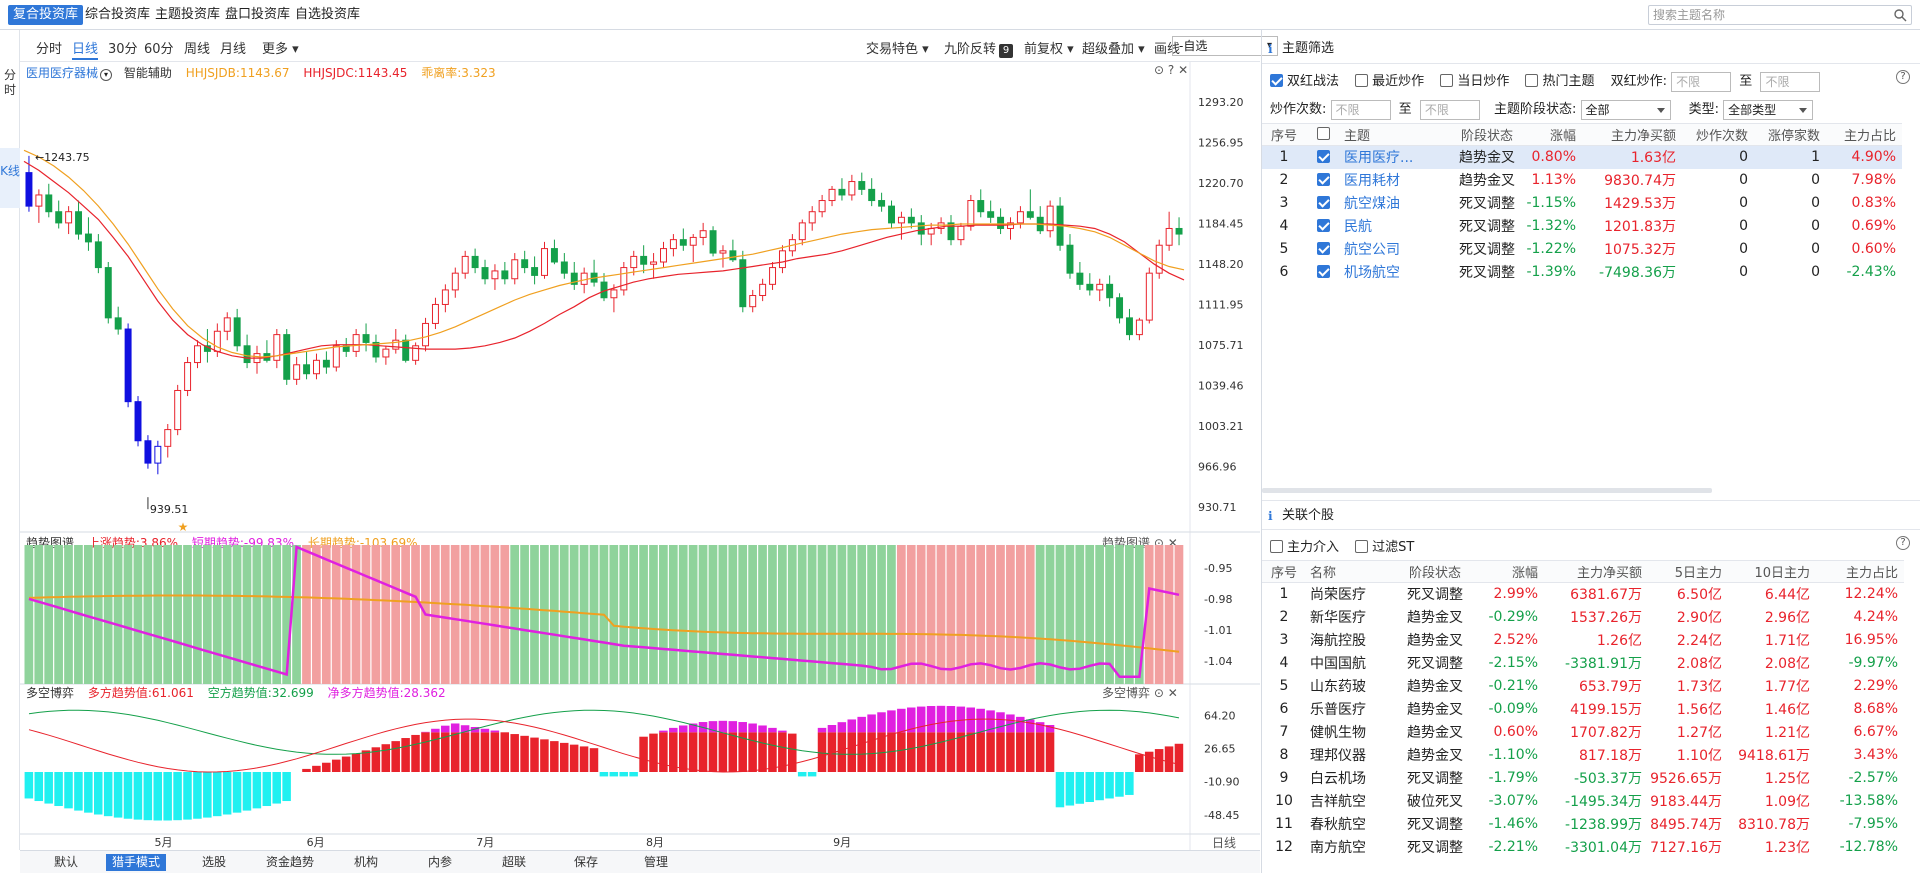 The height and width of the screenshot is (873, 1920). I want to click on smart-assist: 智能辅助, so click(147, 73).